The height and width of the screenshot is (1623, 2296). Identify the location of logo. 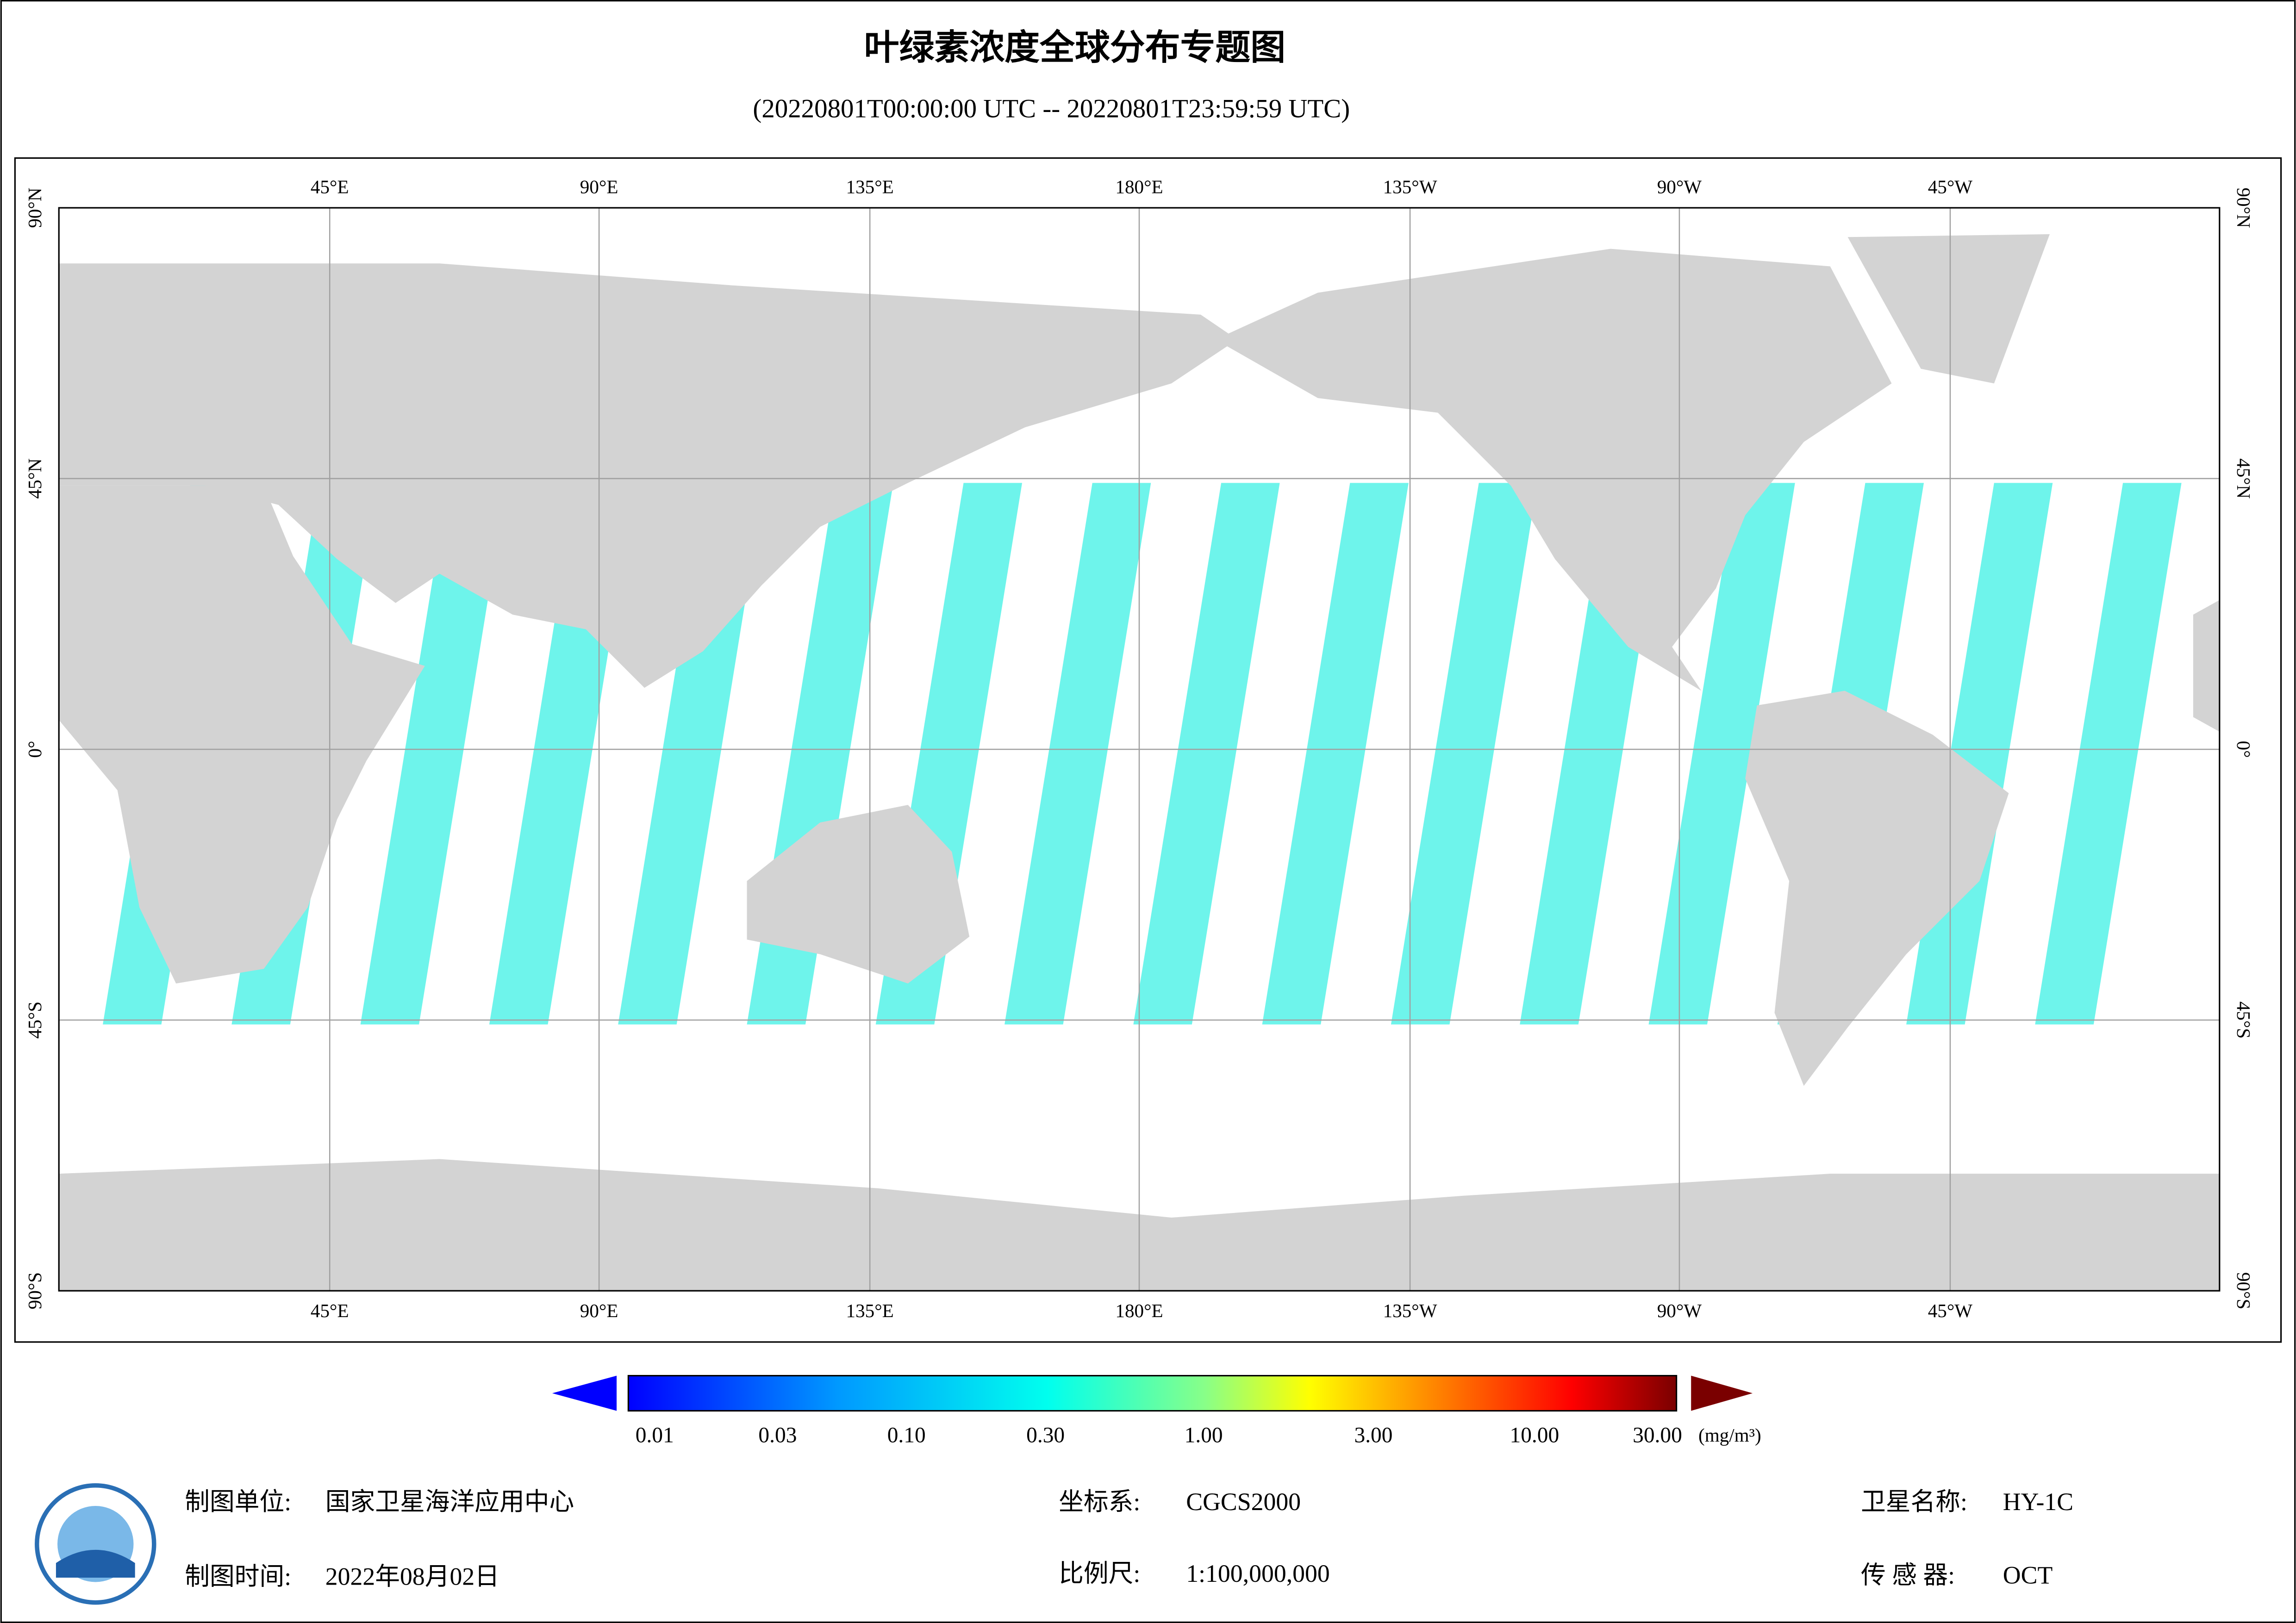
(95, 1544).